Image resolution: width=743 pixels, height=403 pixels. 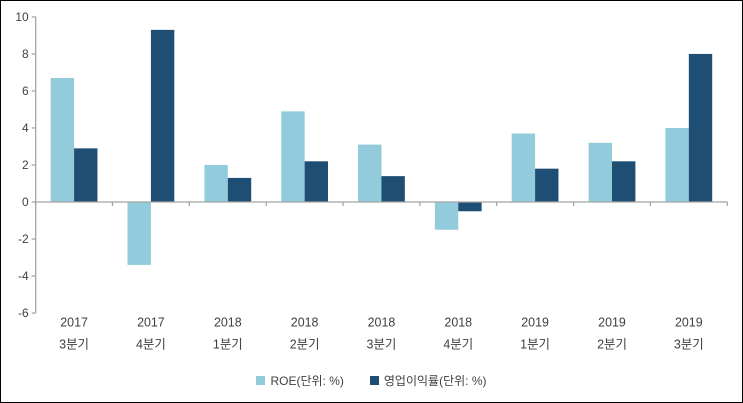 I want to click on x-label-quarter-7: 2분기, so click(x=612, y=344).